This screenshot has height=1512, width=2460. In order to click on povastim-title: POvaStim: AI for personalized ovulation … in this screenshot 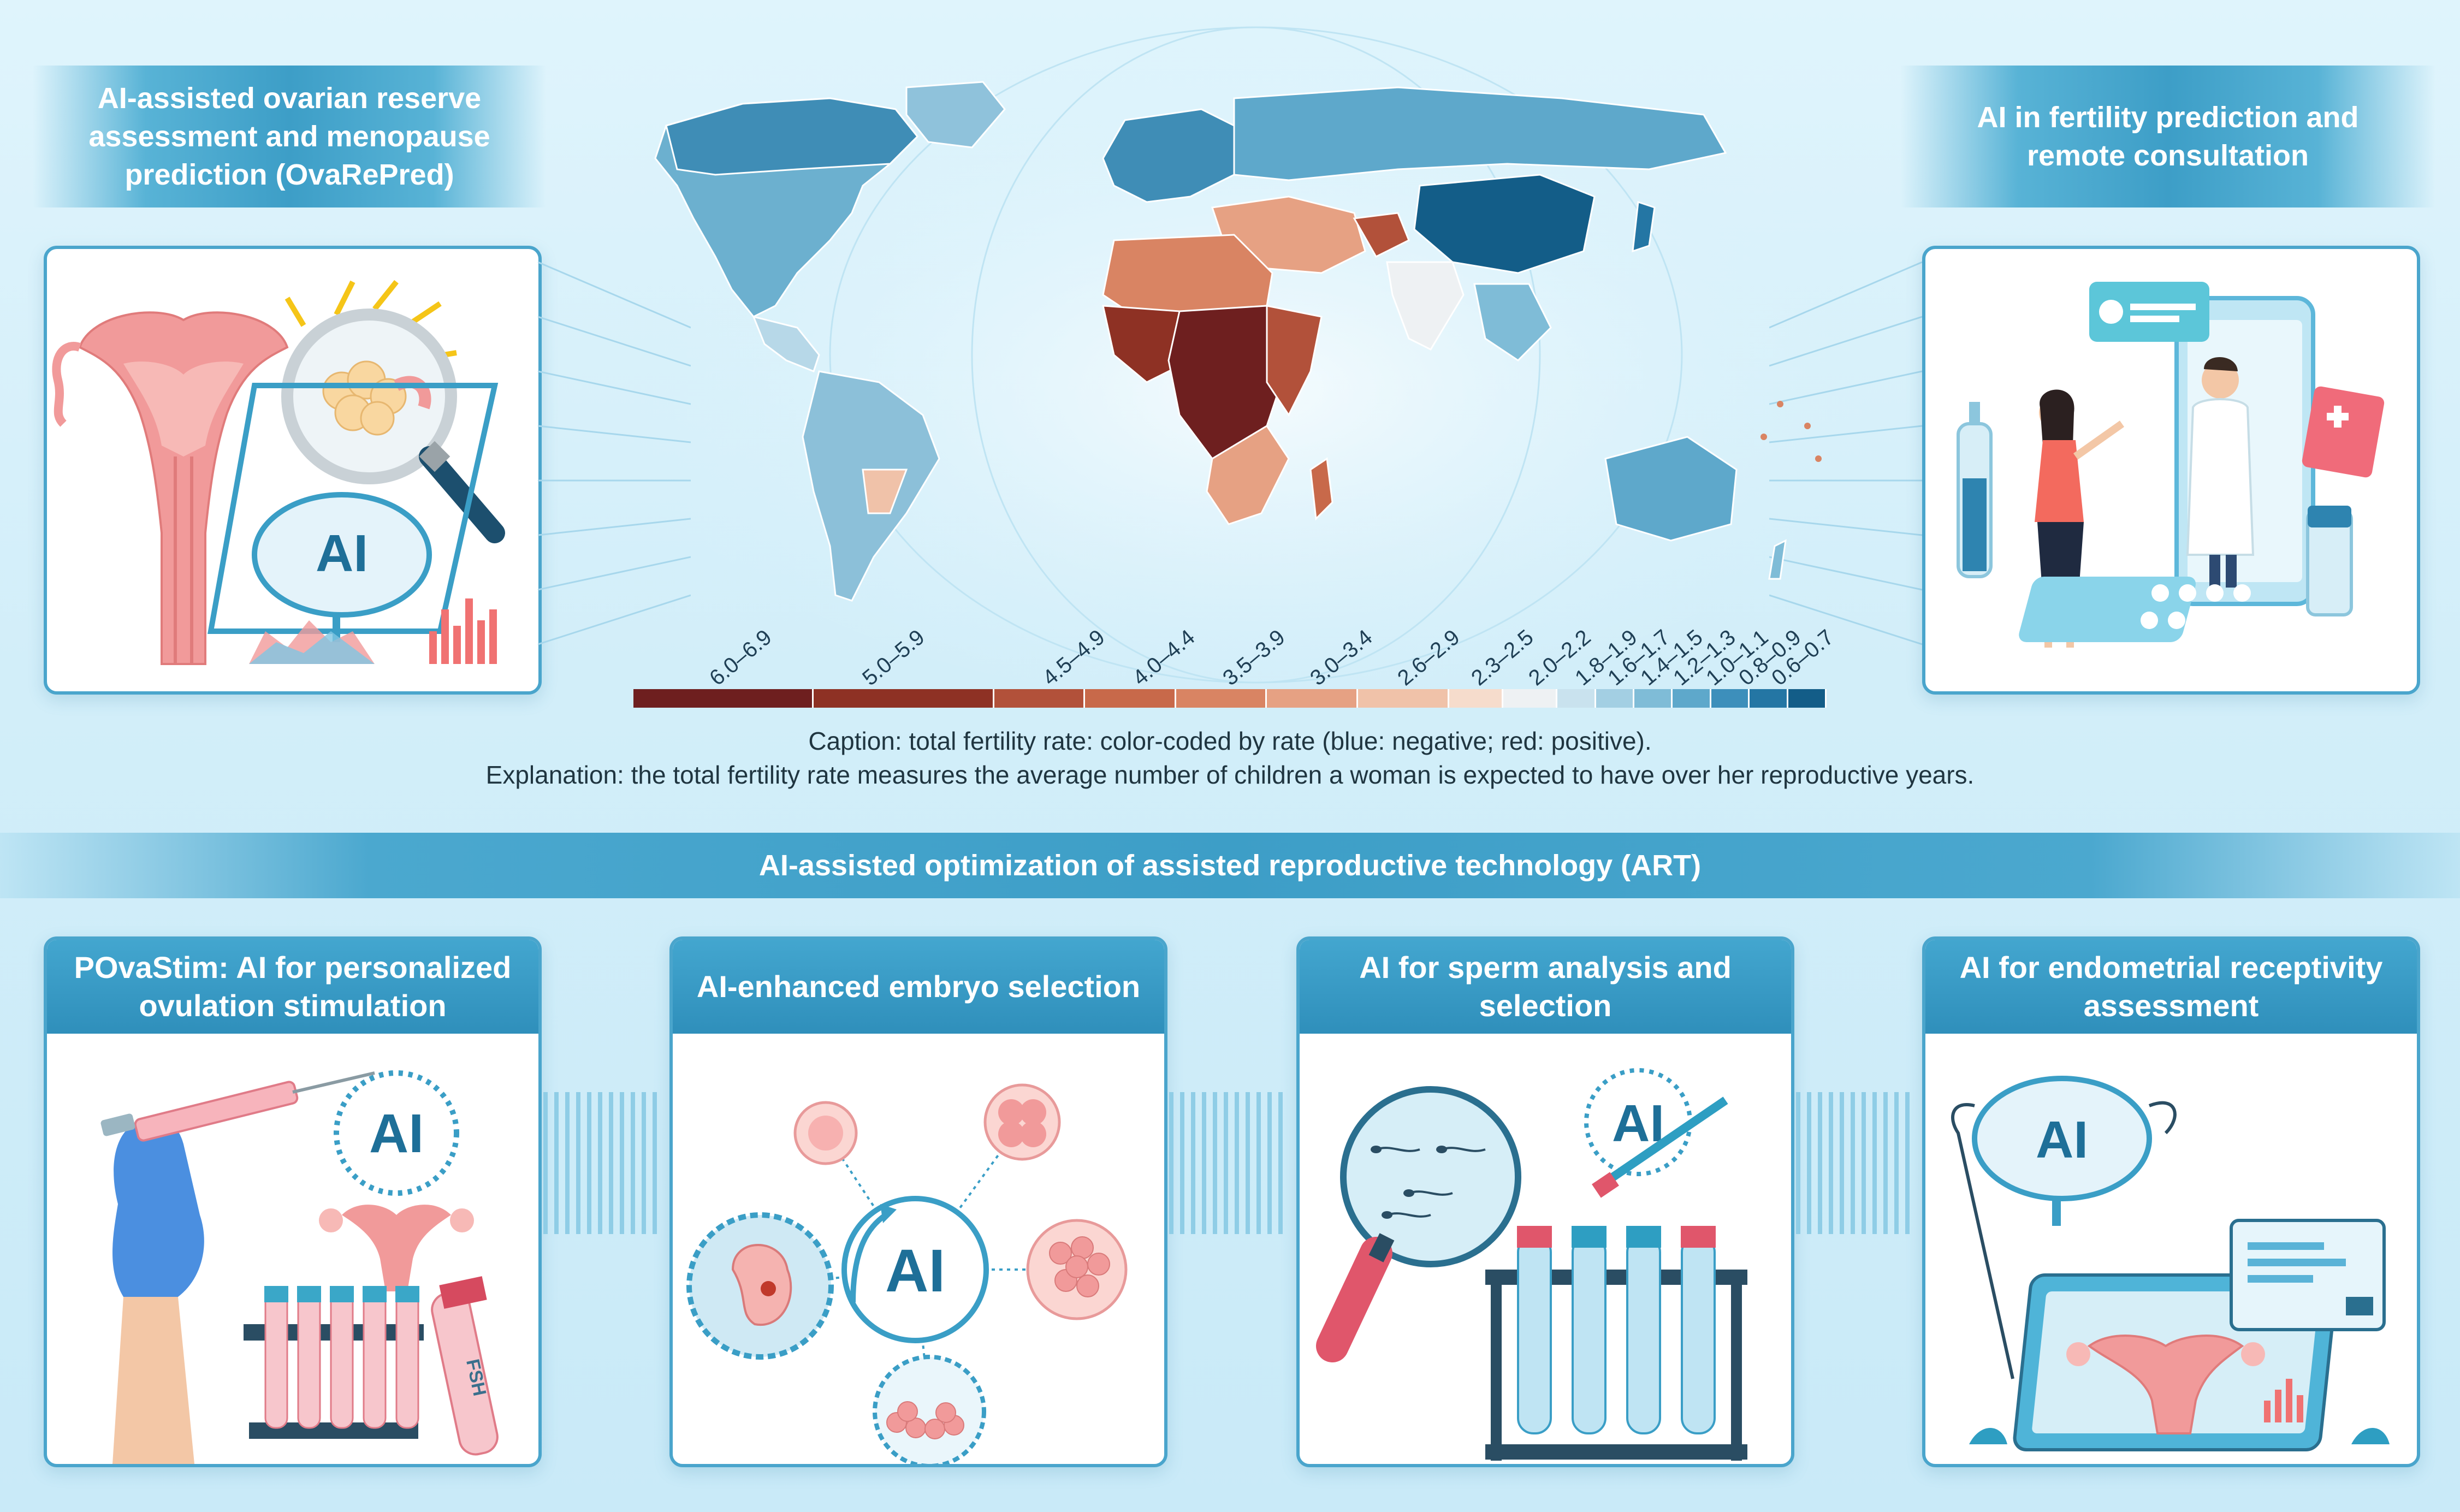, I will do `click(293, 986)`.